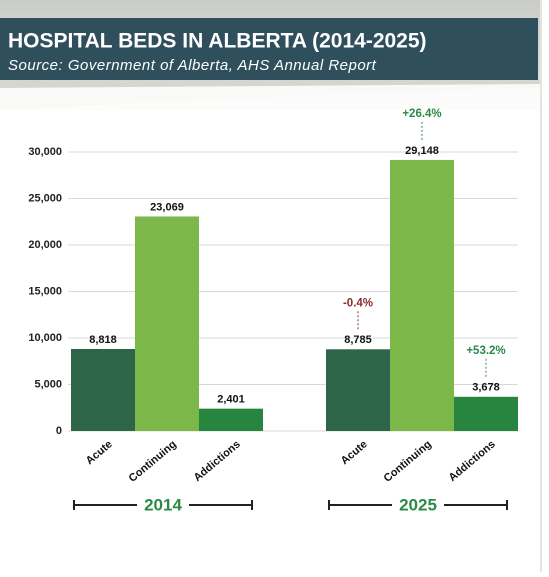 Image resolution: width=549 pixels, height=577 pixels. I want to click on change-label: +26.4%, so click(421, 114).